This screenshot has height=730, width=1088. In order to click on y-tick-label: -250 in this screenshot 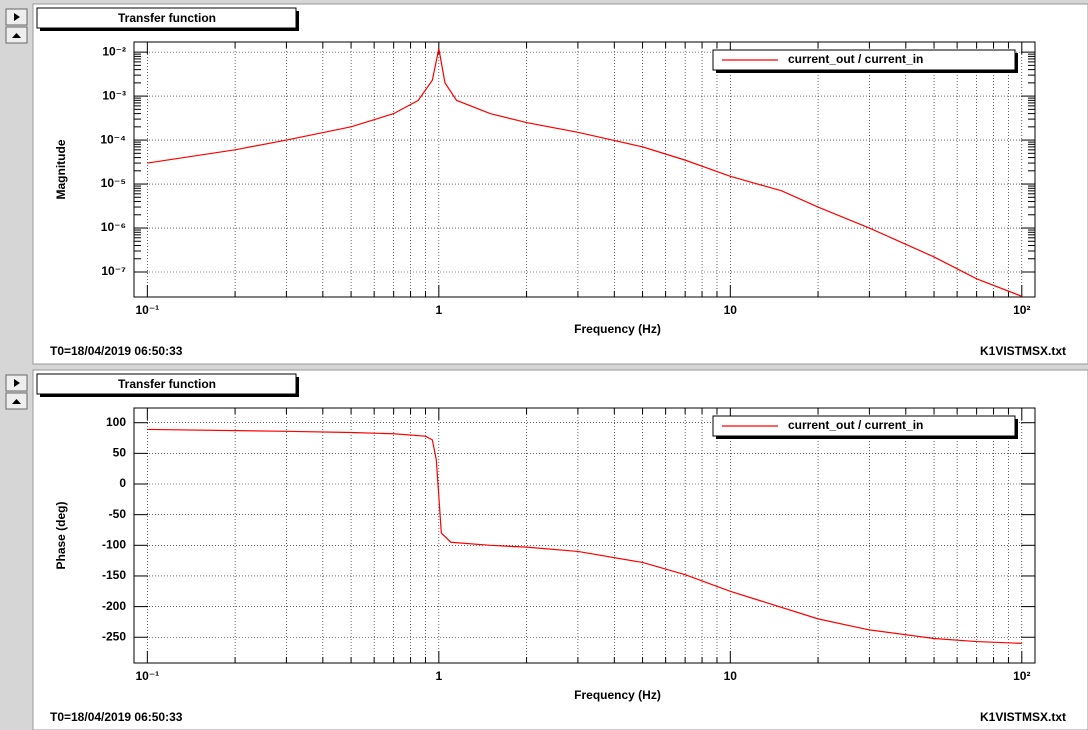, I will do `click(114, 636)`.